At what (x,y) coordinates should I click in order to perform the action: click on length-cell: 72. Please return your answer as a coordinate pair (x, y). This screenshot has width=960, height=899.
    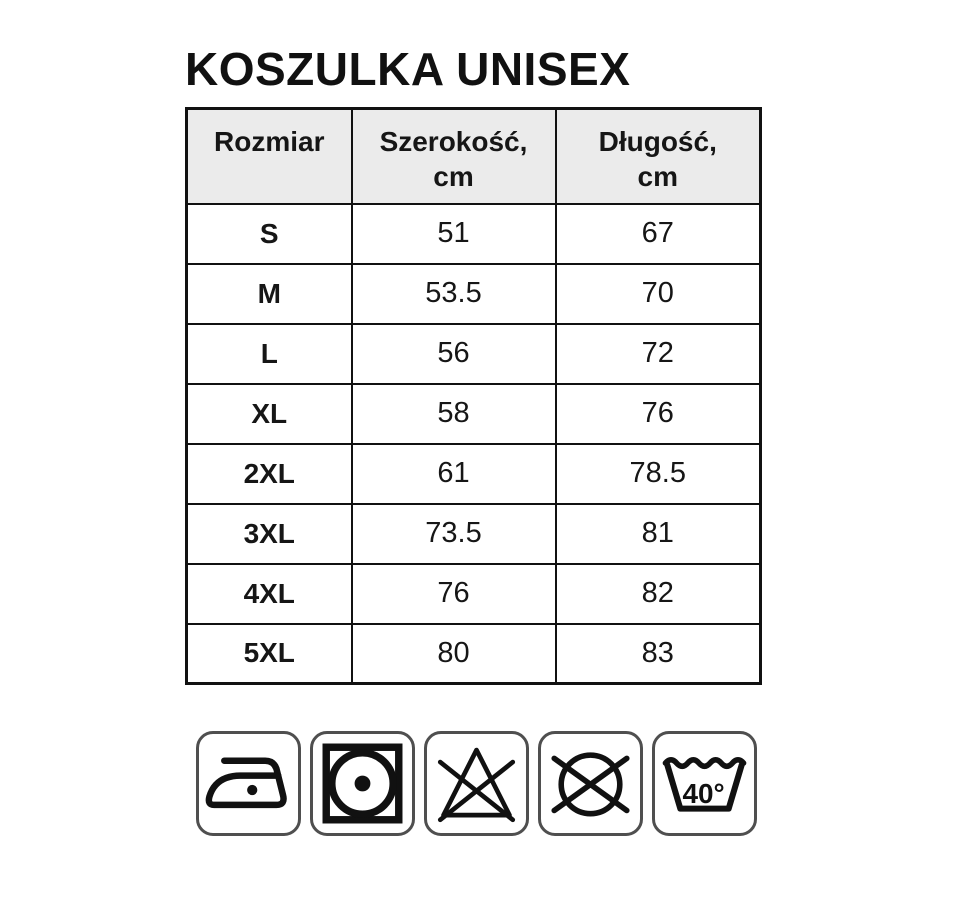
    Looking at the image, I should click on (658, 353).